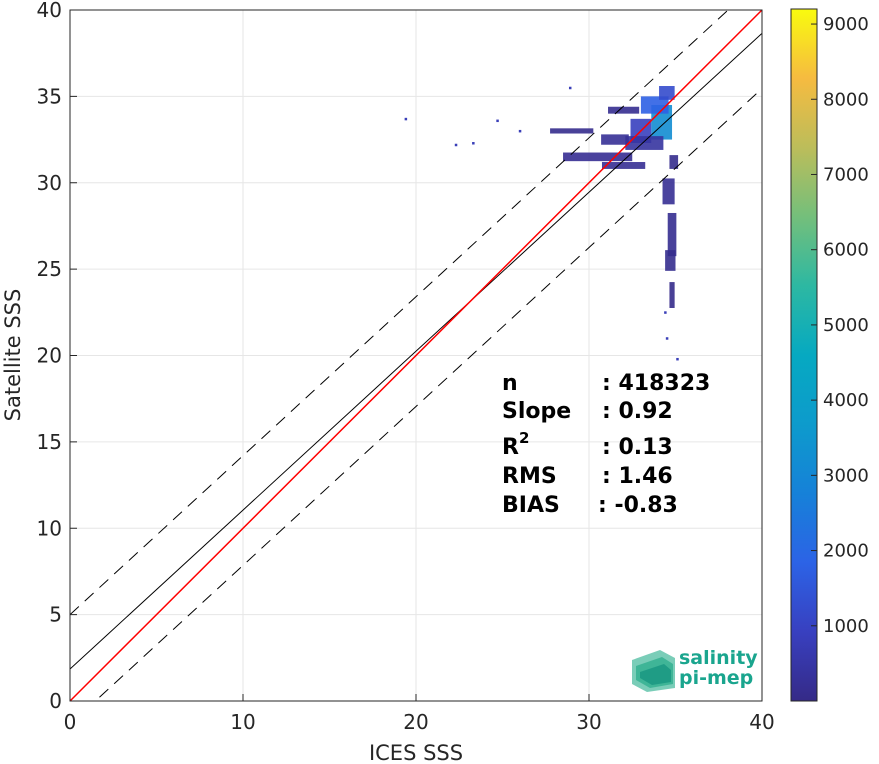 The height and width of the screenshot is (764, 879). Describe the element at coordinates (846, 626) in the screenshot. I see `colorbar-tick-label: 1000` at that location.